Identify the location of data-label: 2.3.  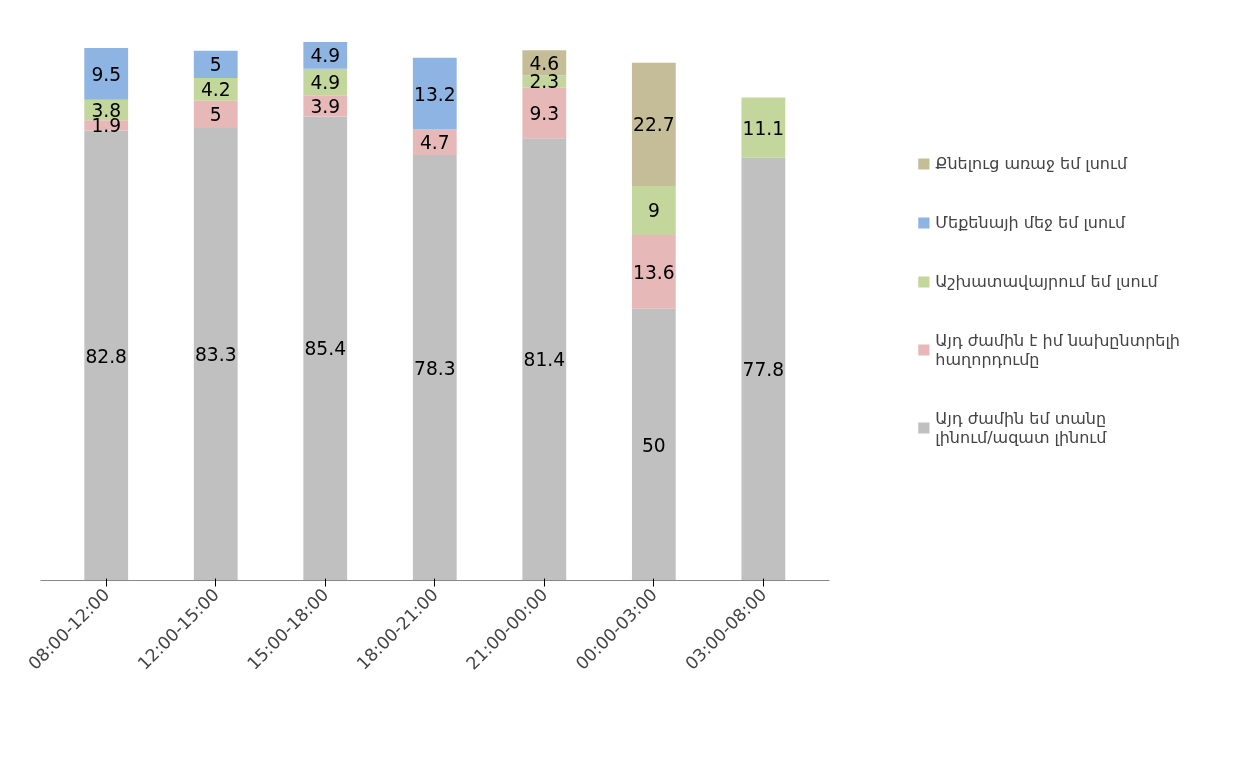
(544, 82).